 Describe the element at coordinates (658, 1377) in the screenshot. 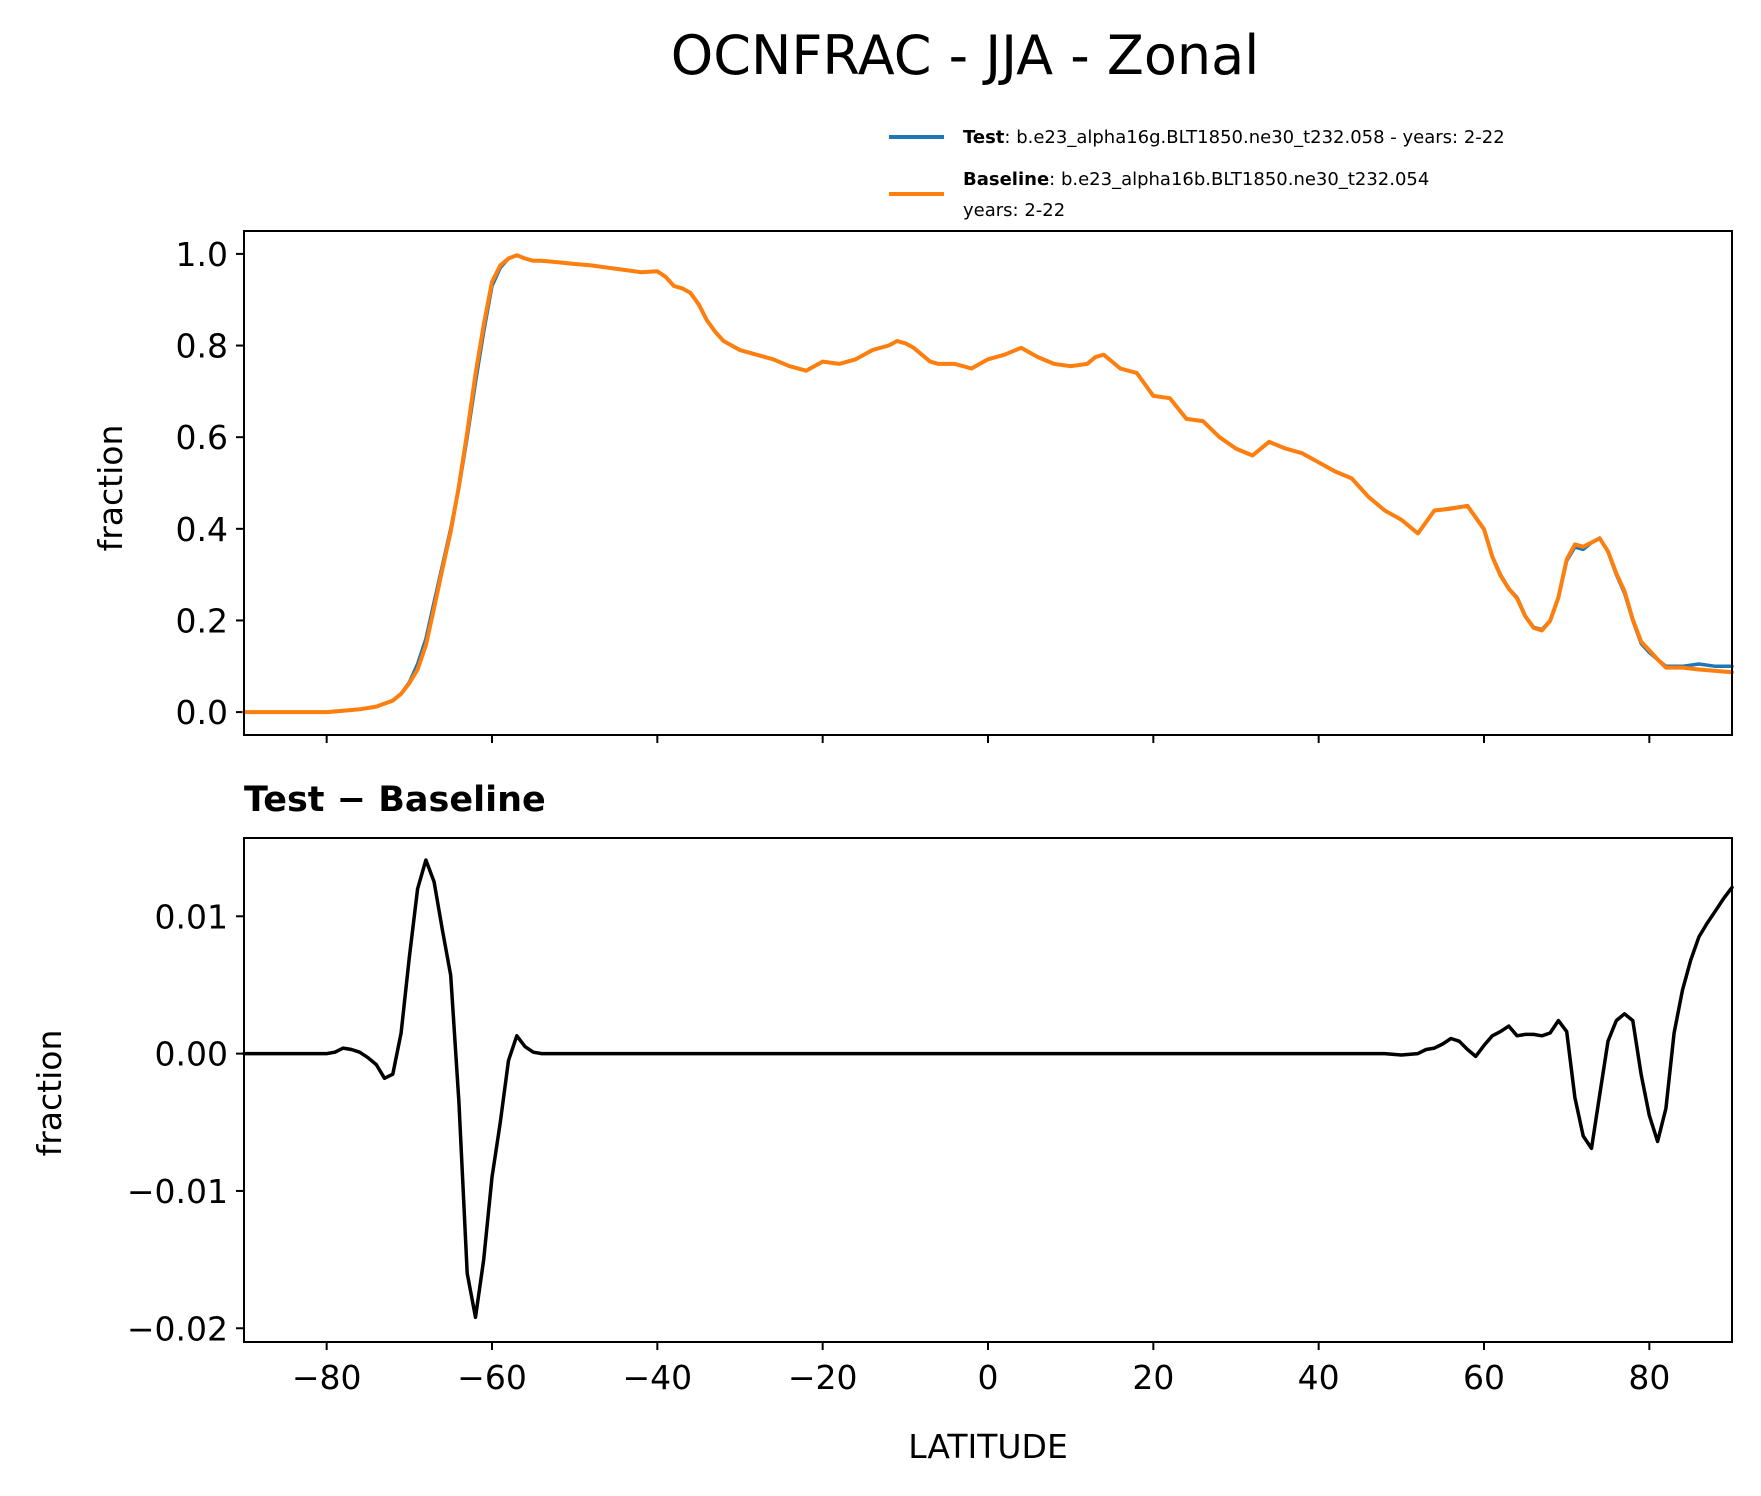

I see `bottom-xtick-label: −40` at that location.